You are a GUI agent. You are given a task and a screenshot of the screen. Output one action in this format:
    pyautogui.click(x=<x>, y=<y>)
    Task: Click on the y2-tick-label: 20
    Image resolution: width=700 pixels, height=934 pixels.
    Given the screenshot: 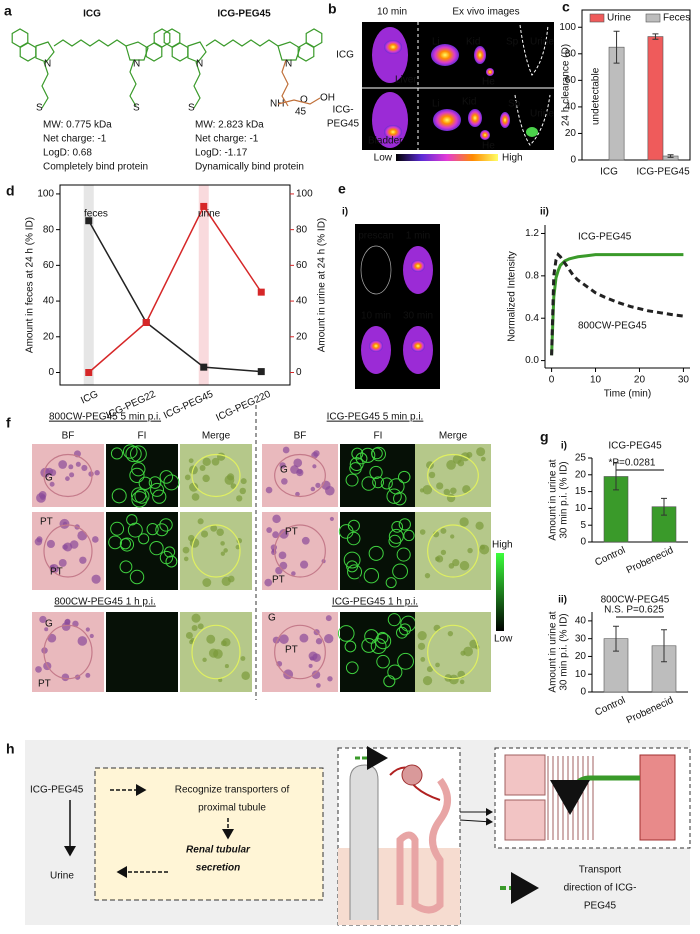 What is the action you would take?
    pyautogui.click(x=302, y=336)
    